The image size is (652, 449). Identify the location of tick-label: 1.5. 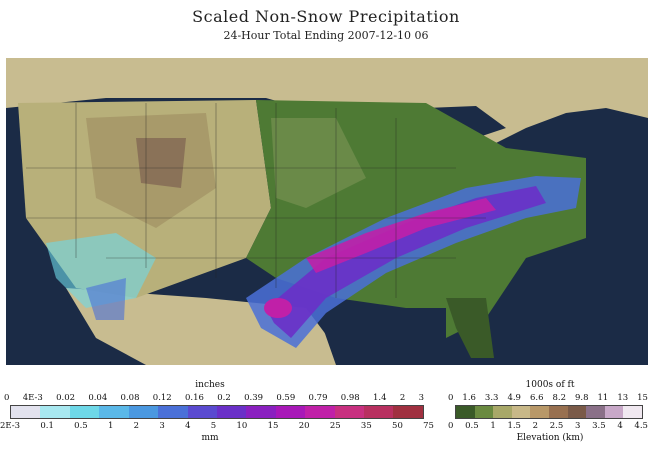
(514, 426).